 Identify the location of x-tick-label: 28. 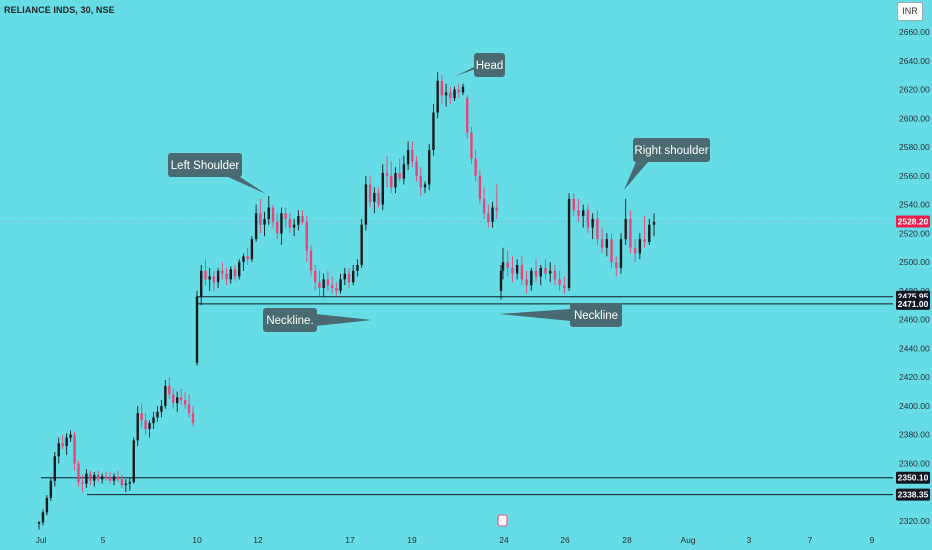
(627, 540).